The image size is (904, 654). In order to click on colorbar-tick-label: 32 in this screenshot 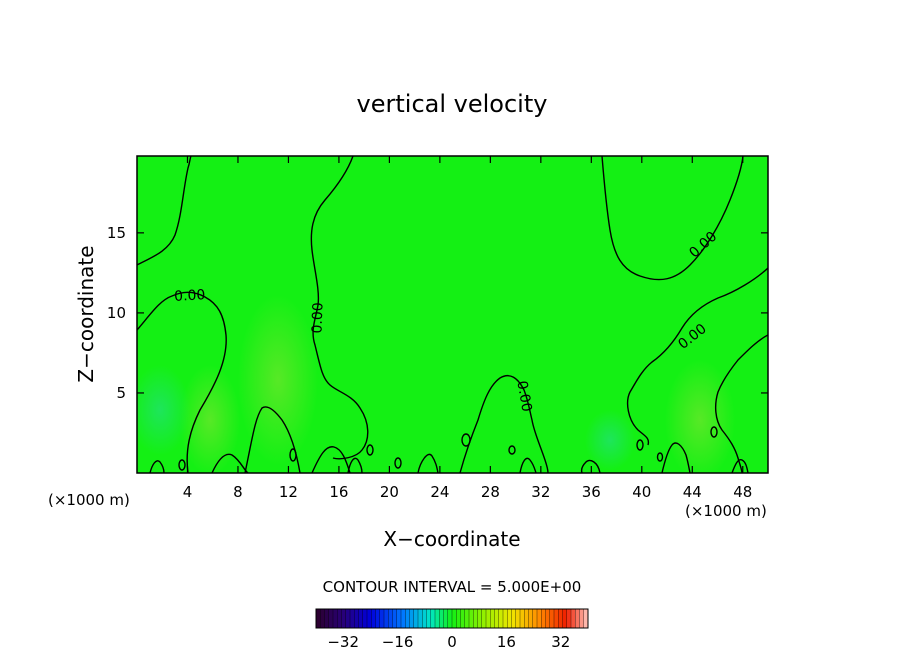, I will do `click(560, 642)`.